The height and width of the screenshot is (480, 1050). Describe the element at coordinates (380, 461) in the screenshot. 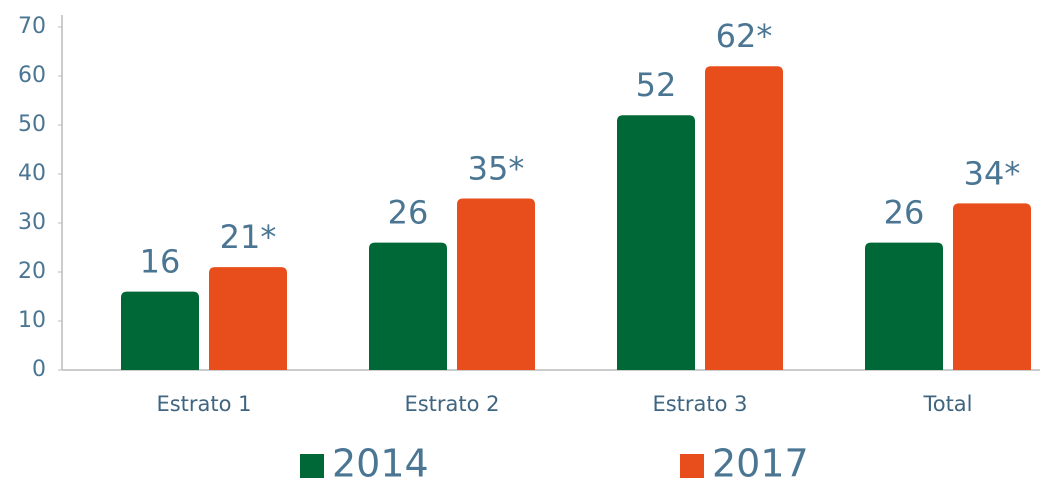

I see `legend-label: 2014` at that location.